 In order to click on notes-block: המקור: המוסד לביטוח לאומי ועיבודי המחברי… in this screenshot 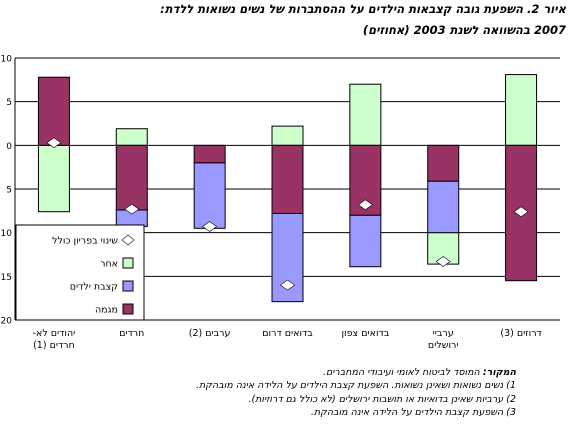, I will do `click(356, 393)`.